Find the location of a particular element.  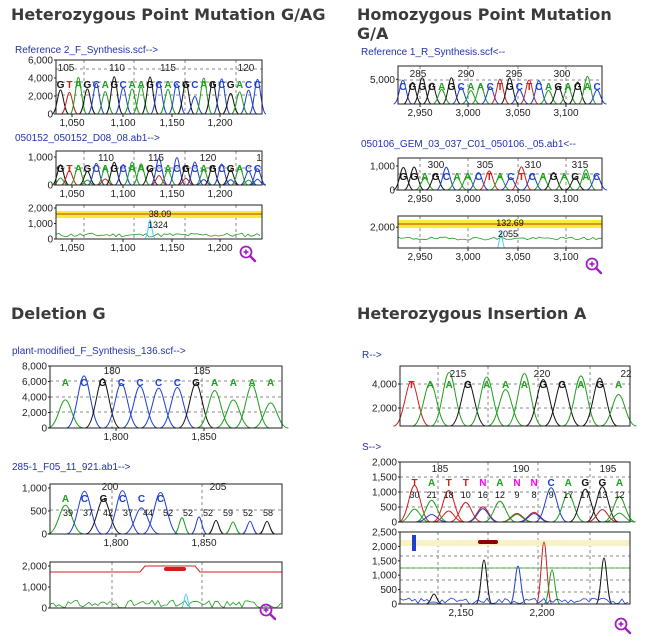

quality-track: 2,000 1,000 0 is located at coordinates (152, 588).